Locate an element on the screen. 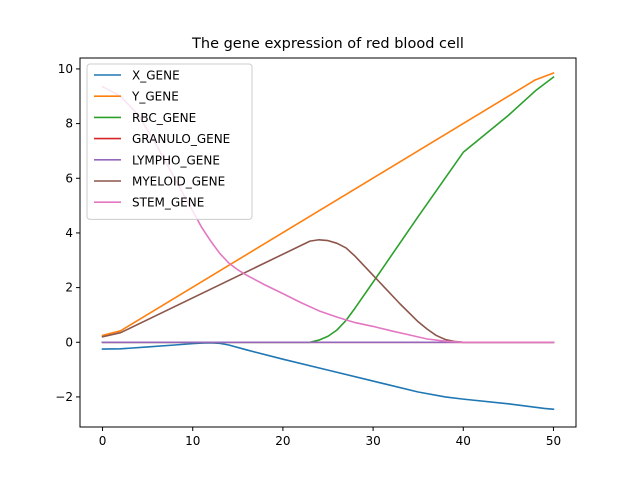 This screenshot has width=640, height=480. legend-label: X_GENE is located at coordinates (156, 76).